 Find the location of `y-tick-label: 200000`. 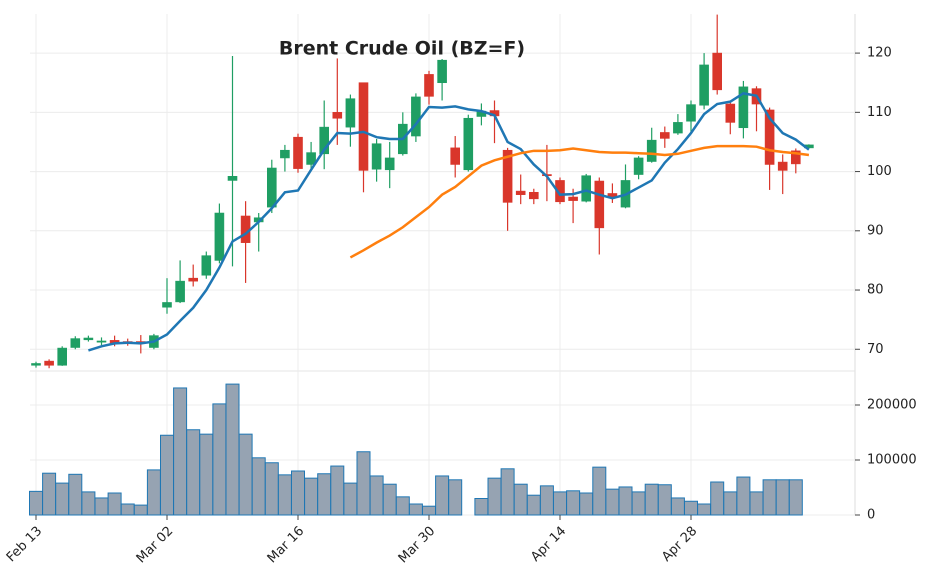

y-tick-label: 200000 is located at coordinates (892, 405).